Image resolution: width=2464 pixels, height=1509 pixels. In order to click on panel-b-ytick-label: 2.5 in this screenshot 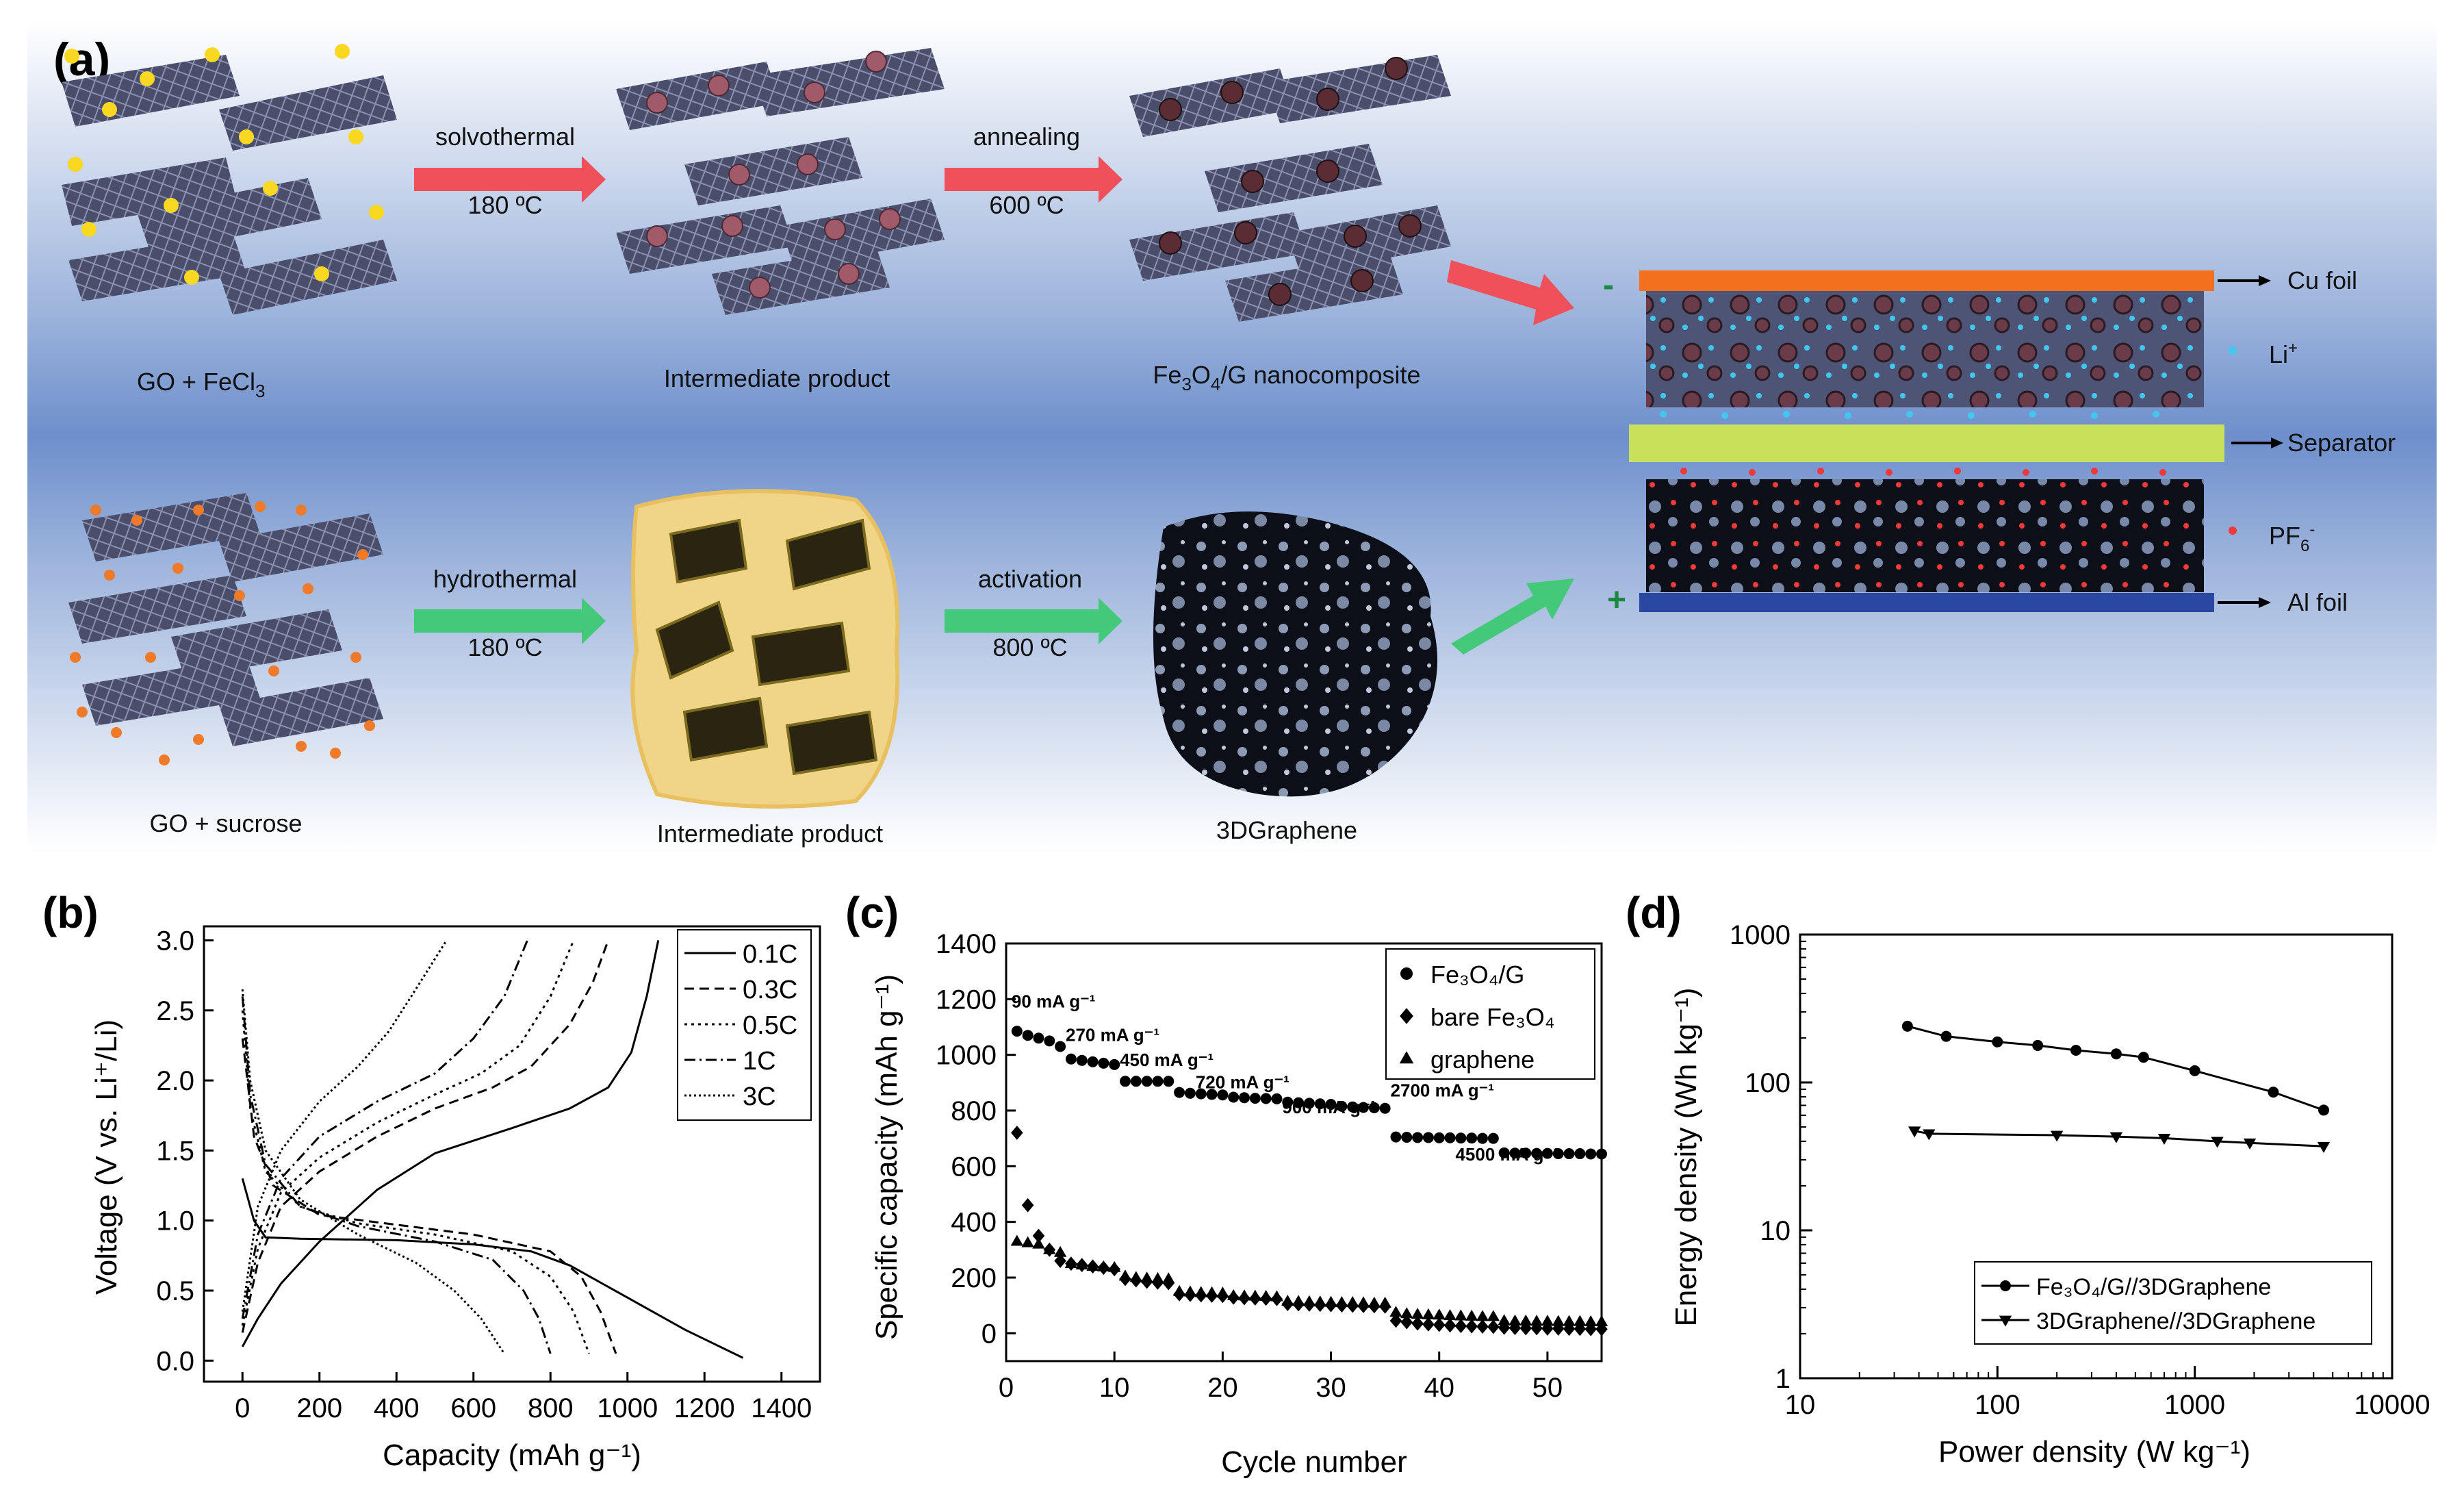, I will do `click(175, 1011)`.